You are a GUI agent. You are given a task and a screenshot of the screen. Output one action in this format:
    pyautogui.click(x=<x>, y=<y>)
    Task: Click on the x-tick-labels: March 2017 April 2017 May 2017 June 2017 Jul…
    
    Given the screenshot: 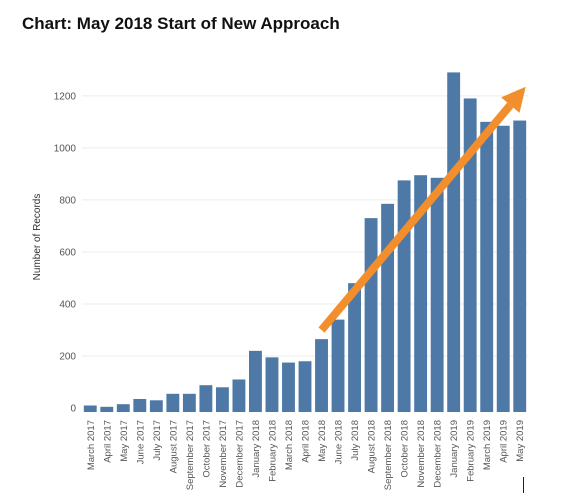 What is the action you would take?
    pyautogui.click(x=306, y=455)
    